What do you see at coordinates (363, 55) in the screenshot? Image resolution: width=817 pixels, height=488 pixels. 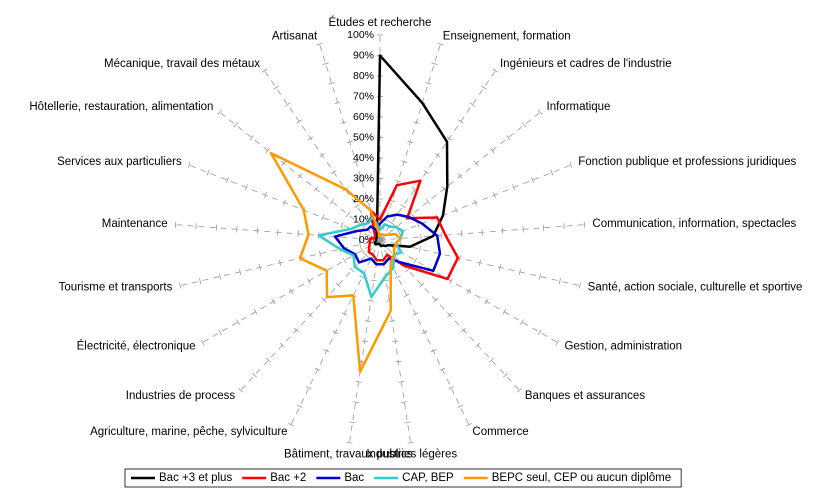 I see `tick-label: 90%` at bounding box center [363, 55].